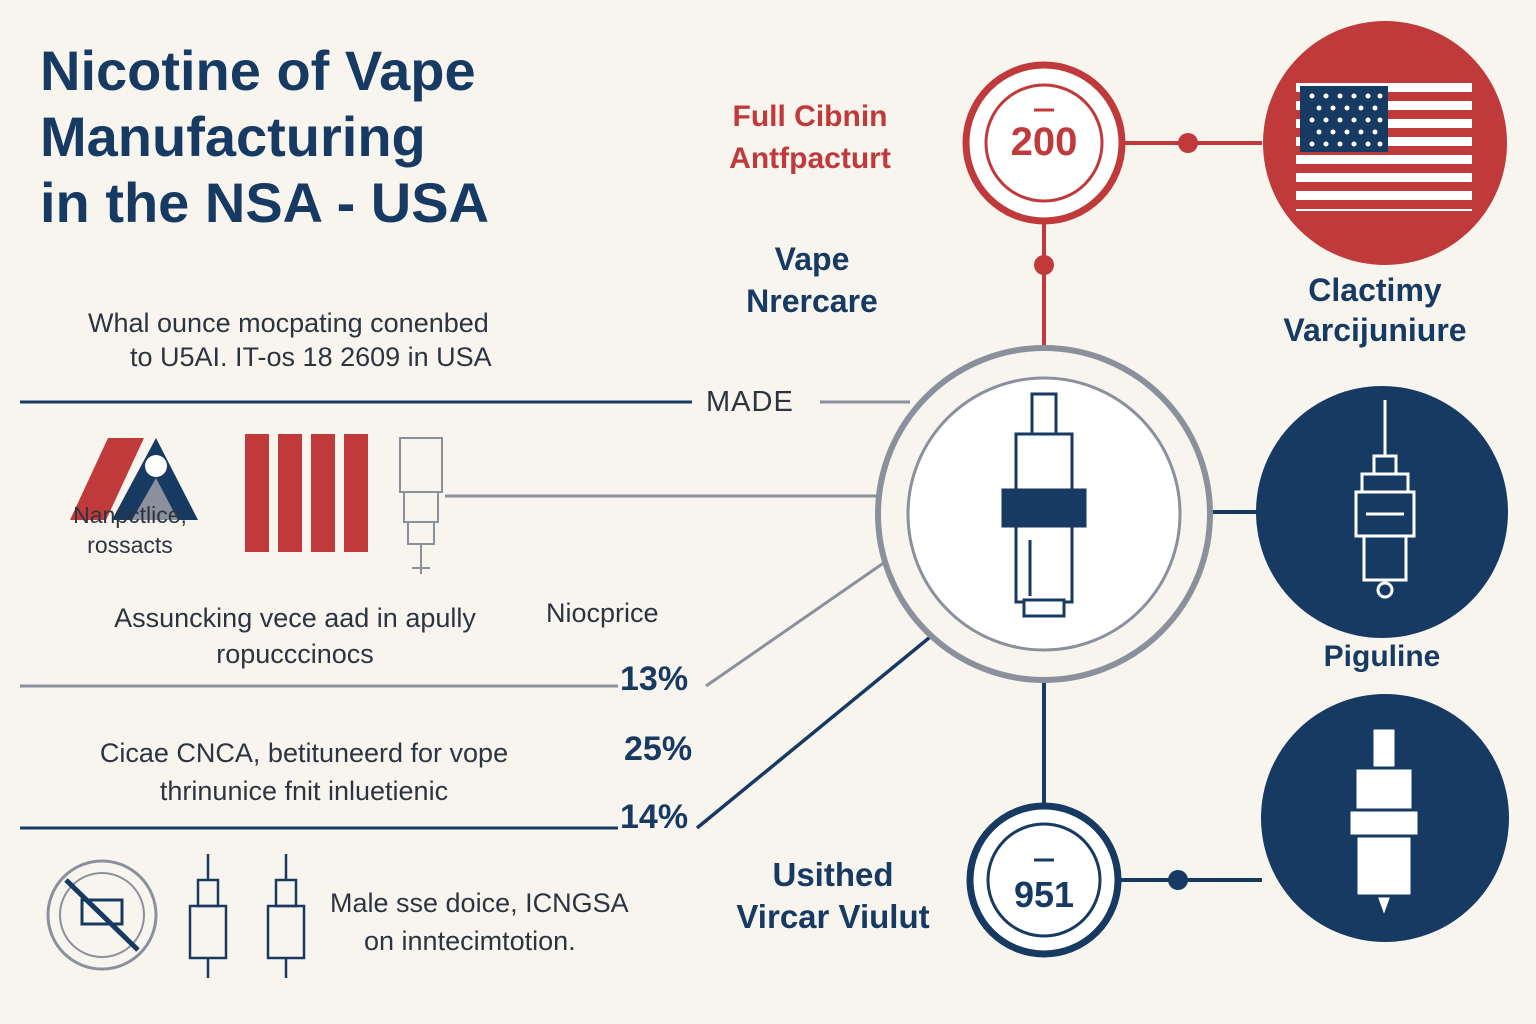 The width and height of the screenshot is (1536, 1024). Describe the element at coordinates (1188, 143) in the screenshot. I see `connector-dot-flag` at that location.